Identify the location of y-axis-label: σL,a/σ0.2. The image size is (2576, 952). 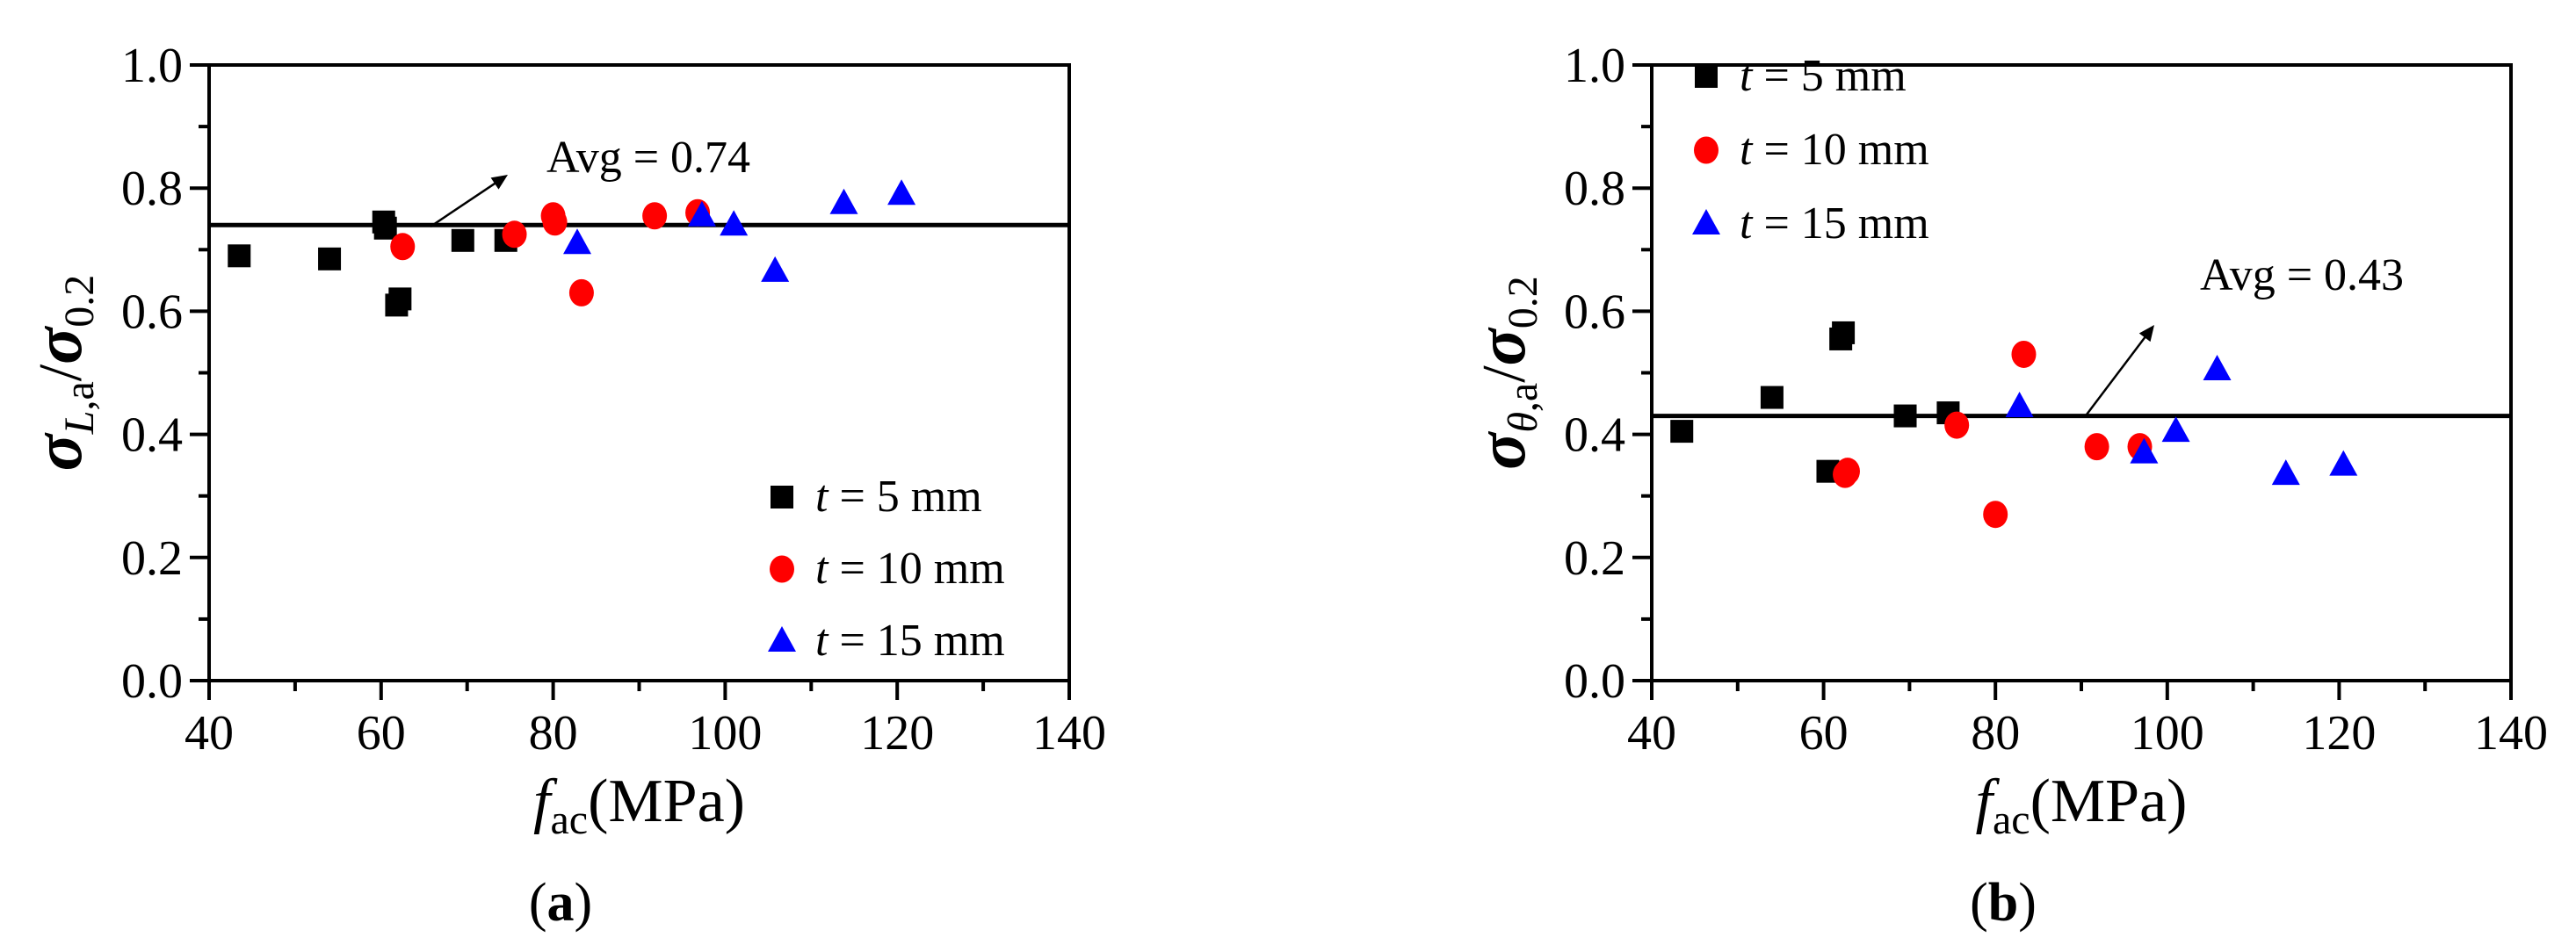
(61, 373).